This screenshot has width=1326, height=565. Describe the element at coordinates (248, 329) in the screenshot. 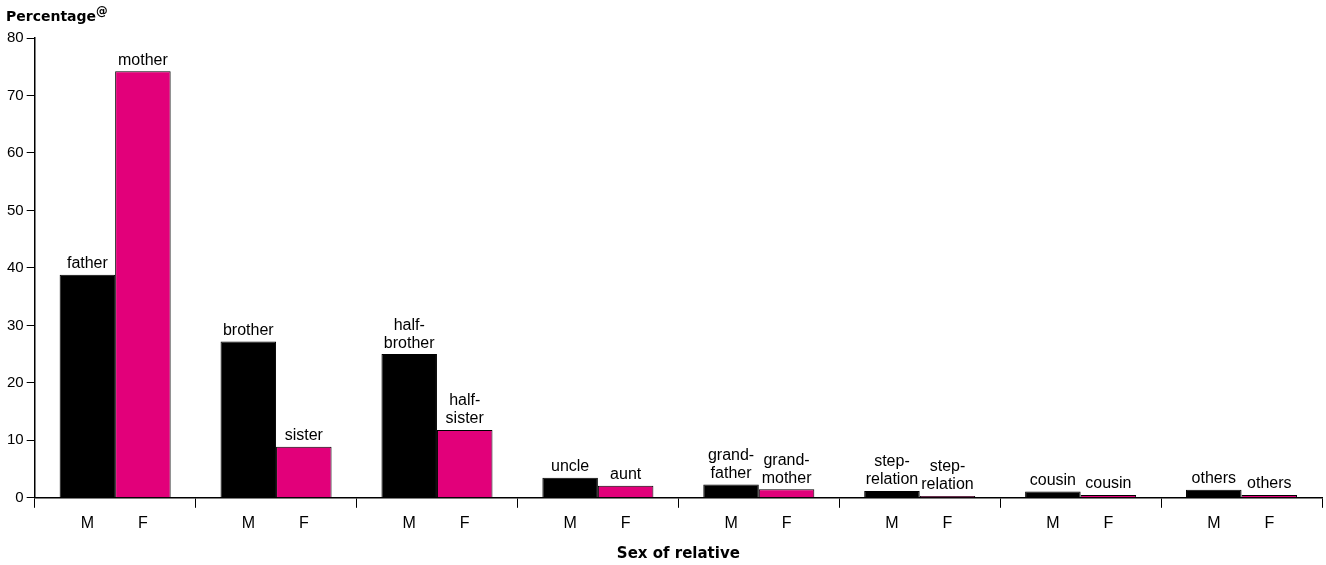

I see `data-label: brother` at that location.